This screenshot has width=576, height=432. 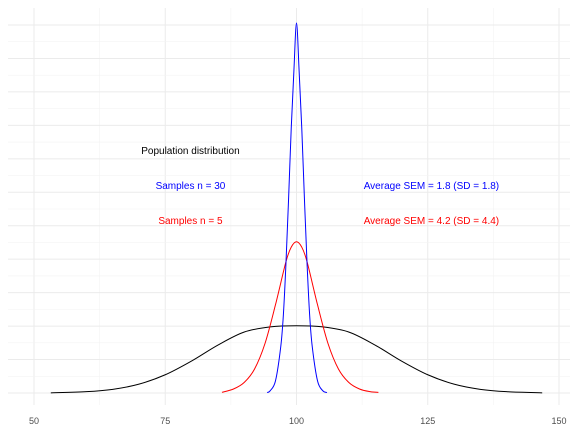 I want to click on x-tick-label: 100, so click(x=296, y=421).